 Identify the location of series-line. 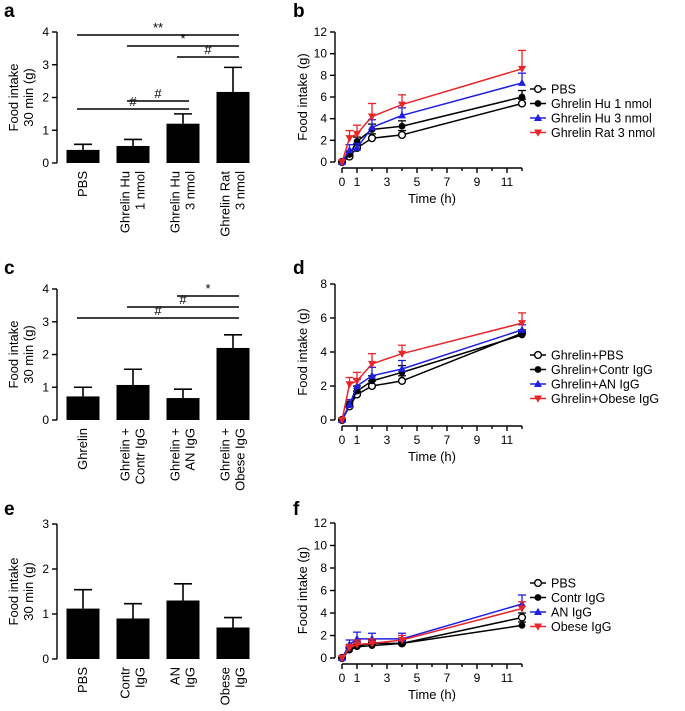
(432, 115).